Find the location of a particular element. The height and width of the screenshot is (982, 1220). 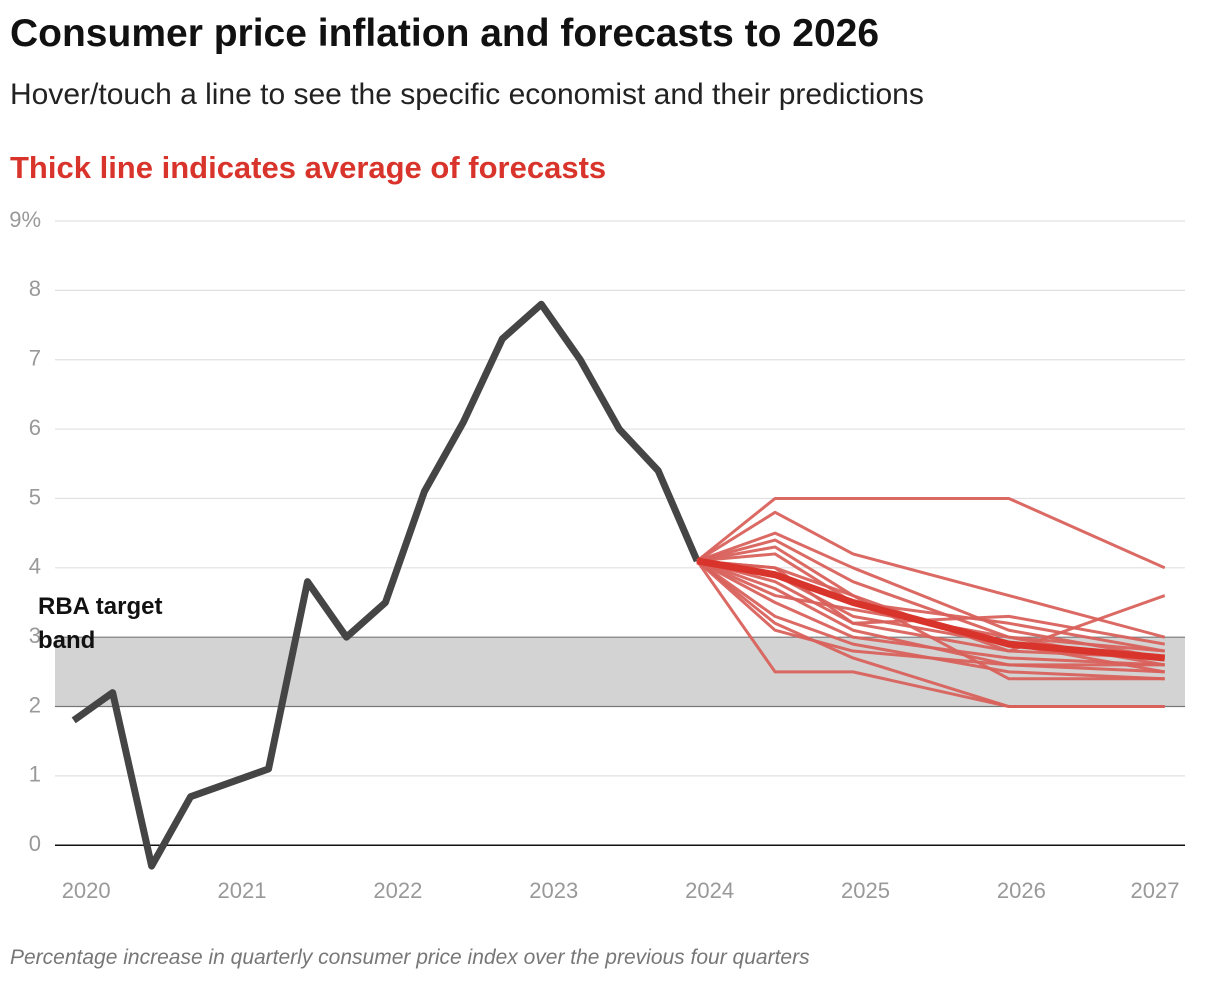

average-line is located at coordinates (931, 609).